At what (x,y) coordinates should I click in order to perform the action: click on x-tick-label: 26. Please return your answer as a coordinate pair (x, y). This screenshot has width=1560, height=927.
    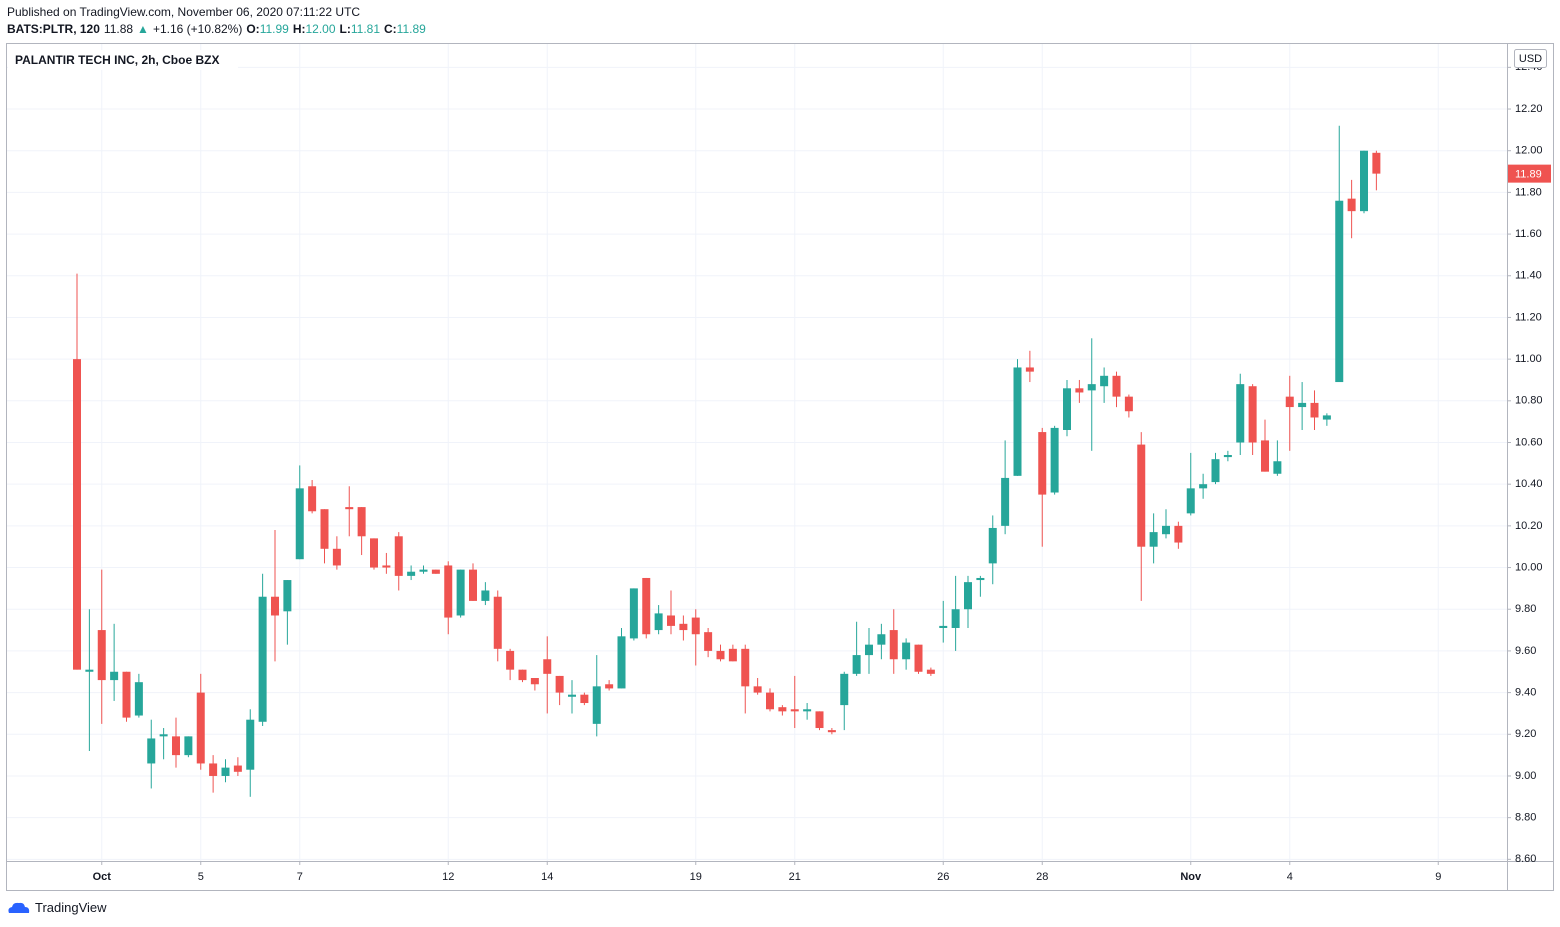
    Looking at the image, I should click on (943, 877).